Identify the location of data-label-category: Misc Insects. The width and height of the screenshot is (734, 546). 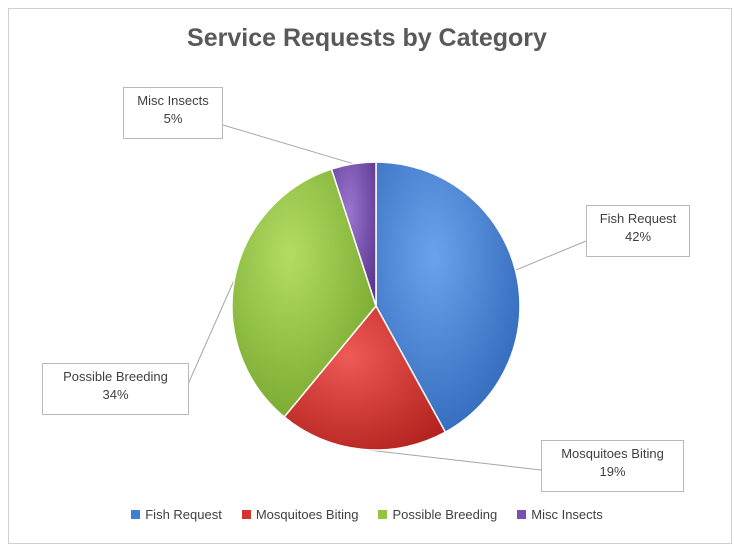
(173, 100).